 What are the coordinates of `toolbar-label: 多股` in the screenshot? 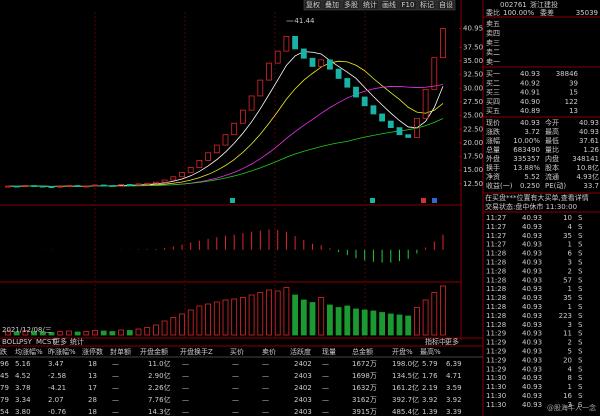 It's located at (351, 4).